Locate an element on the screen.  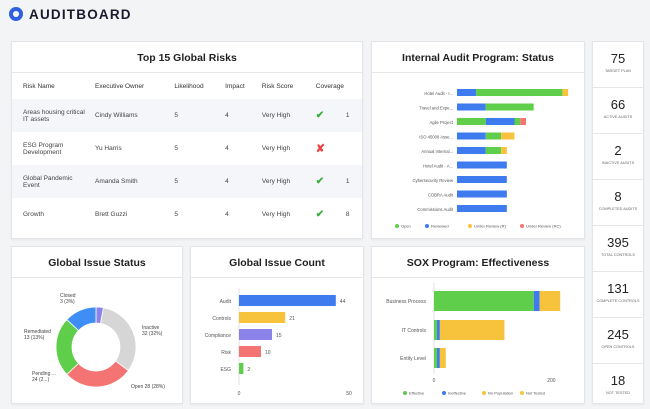
stat-value: 2 is located at coordinates (618, 150).